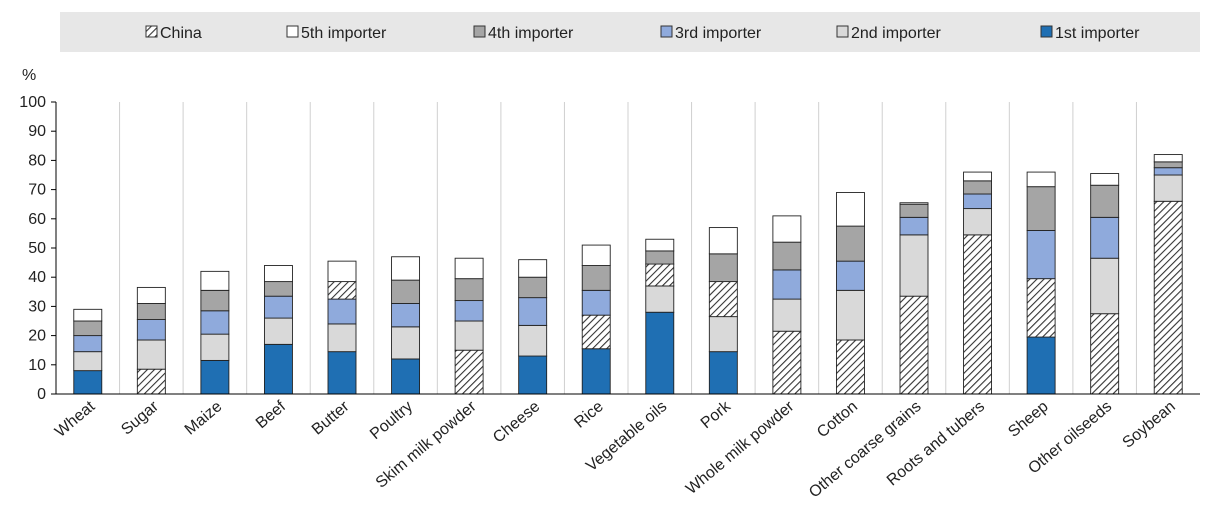 The height and width of the screenshot is (508, 1209). What do you see at coordinates (850, 243) in the screenshot?
I see `bar-segment-cotton-4th-importer` at bounding box center [850, 243].